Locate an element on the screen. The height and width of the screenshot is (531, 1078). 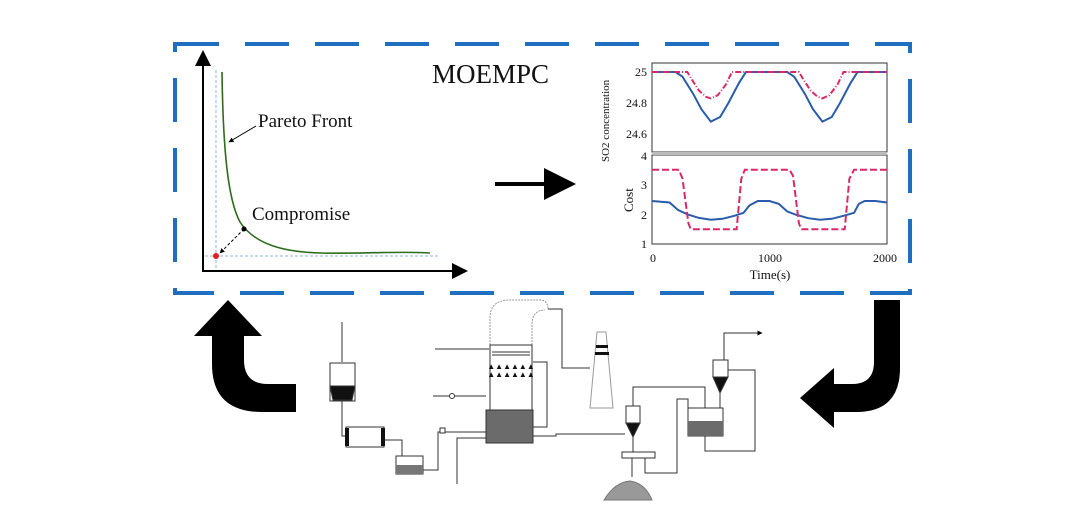
so2-plot-frame is located at coordinates (769, 107).